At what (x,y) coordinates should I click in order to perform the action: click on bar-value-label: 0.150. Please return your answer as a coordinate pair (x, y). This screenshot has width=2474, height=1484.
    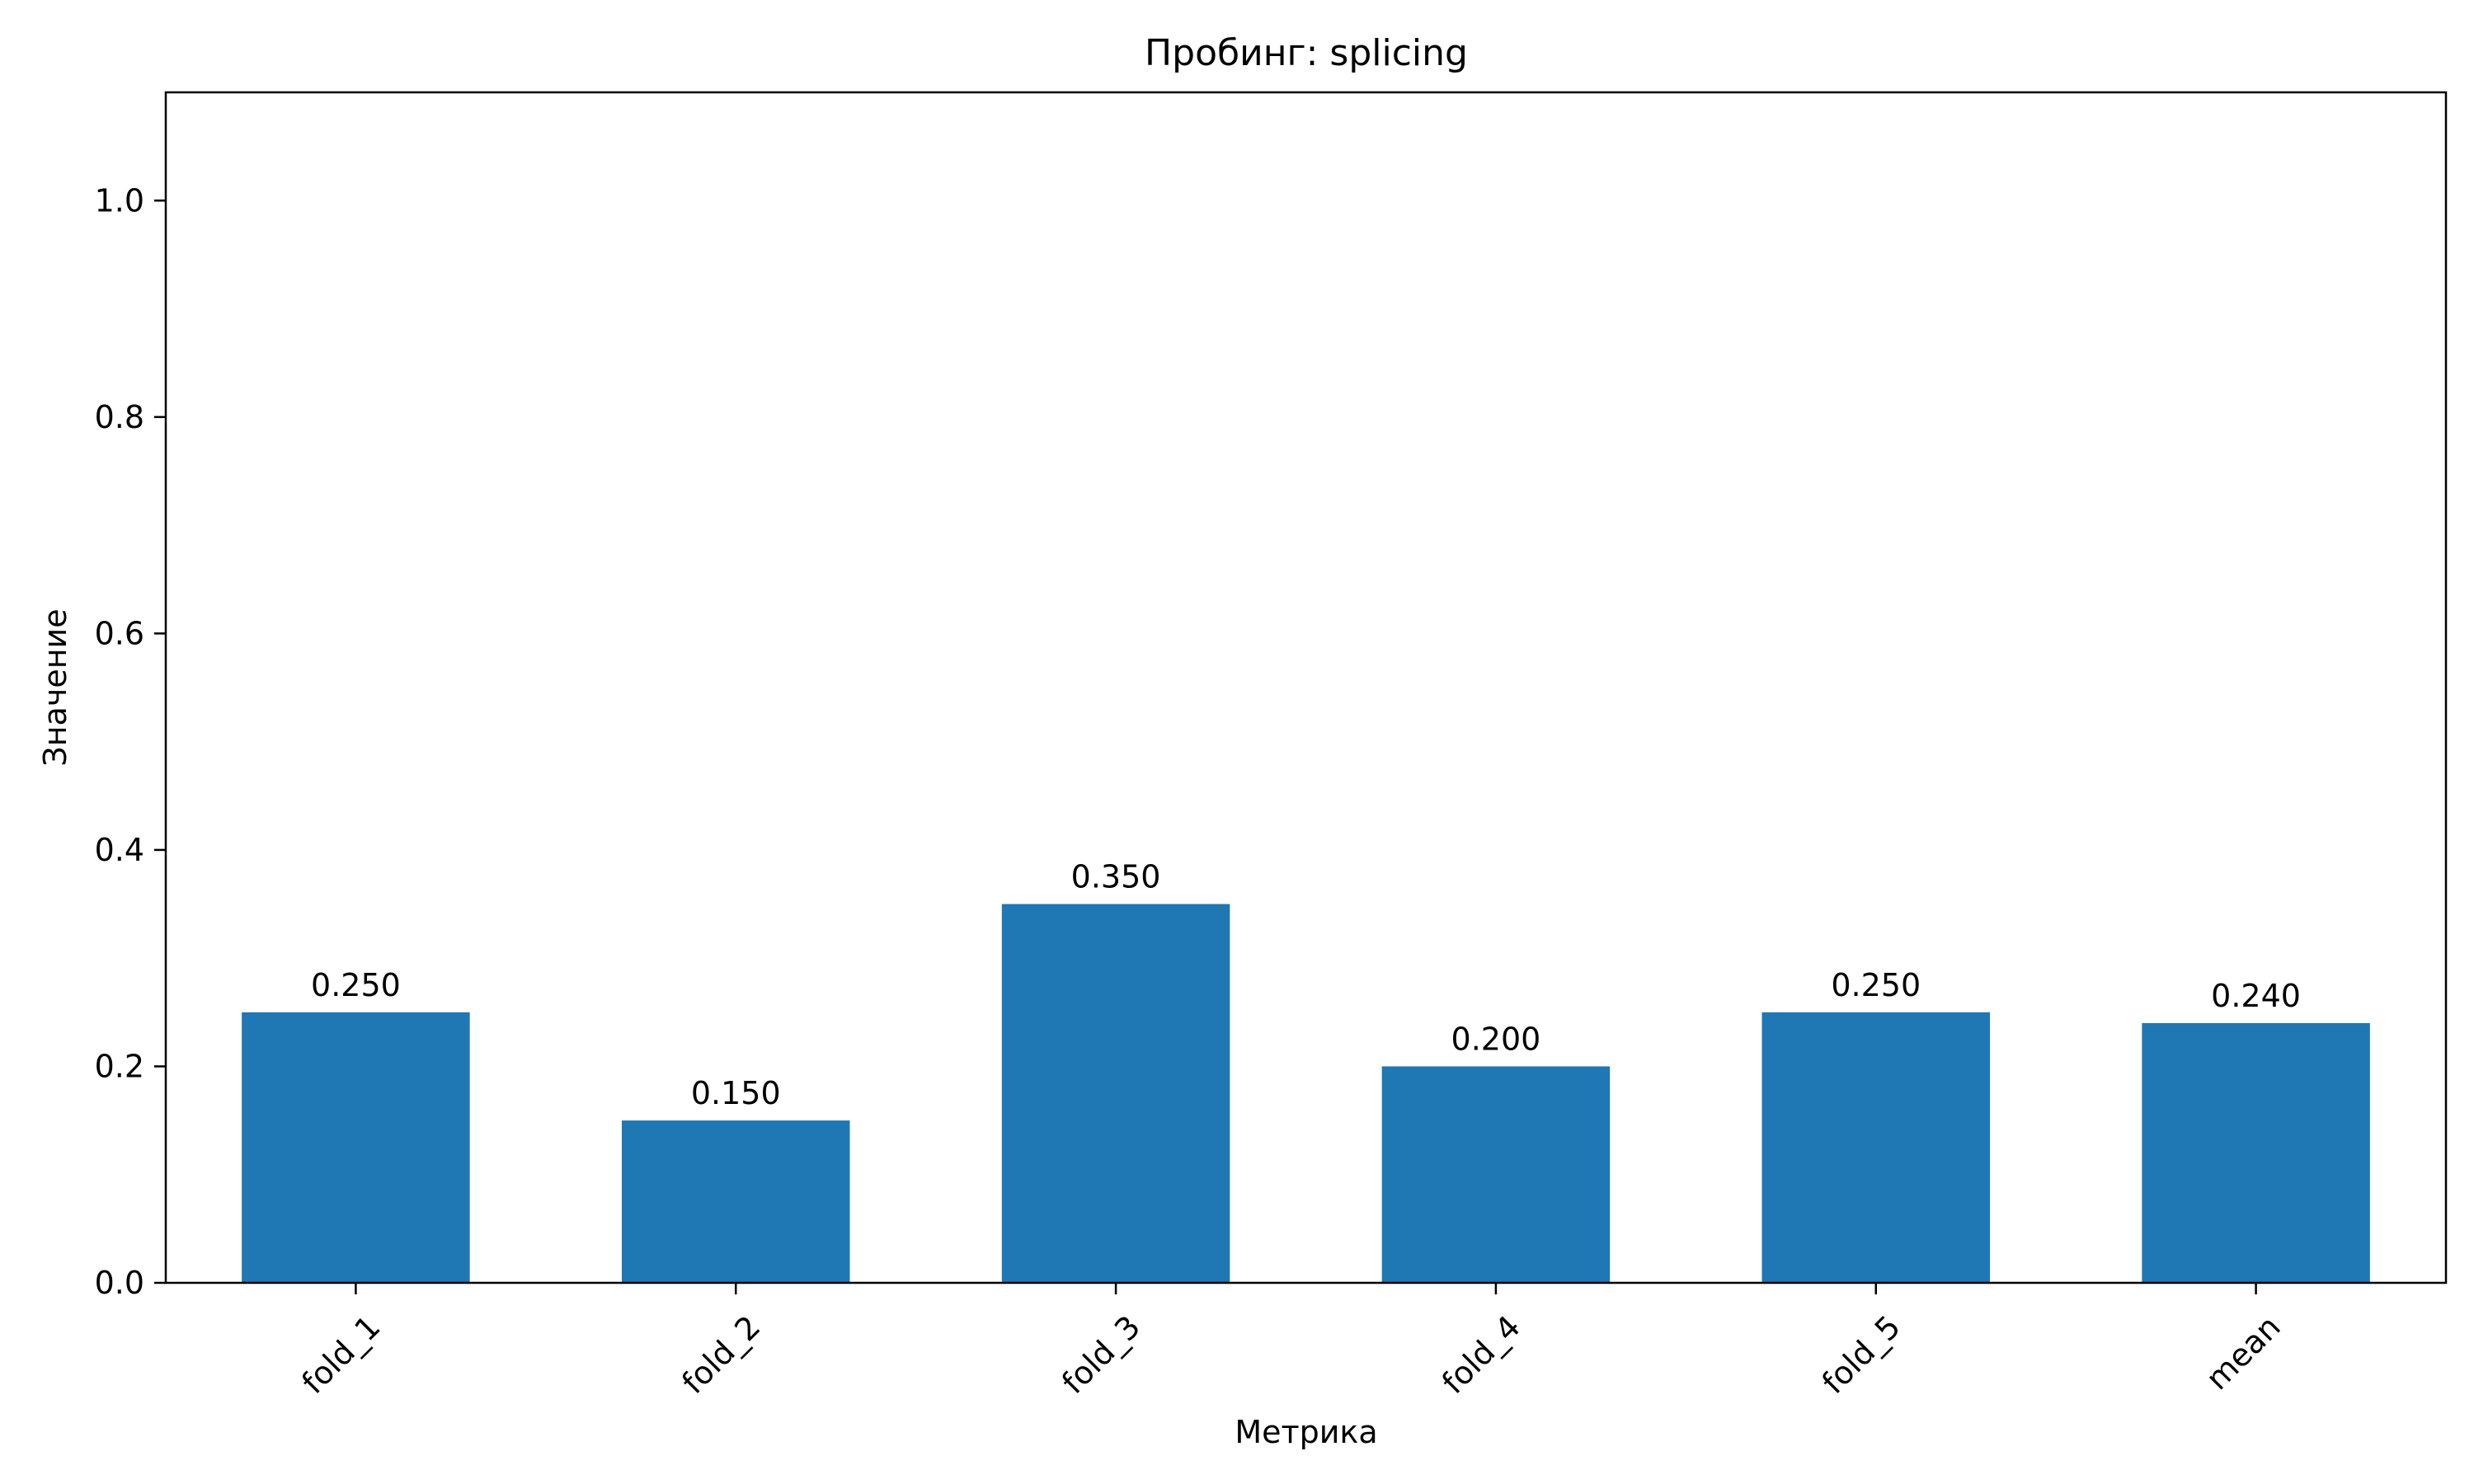
    Looking at the image, I should click on (736, 1093).